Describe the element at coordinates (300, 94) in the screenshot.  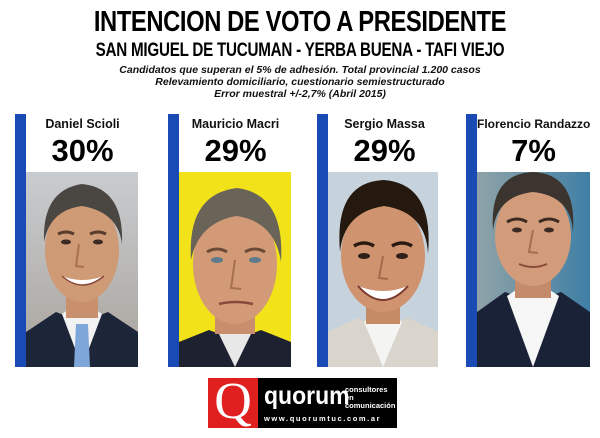
I see `survey-note: Error muestral +/-2,7% (Abril 2015)` at that location.